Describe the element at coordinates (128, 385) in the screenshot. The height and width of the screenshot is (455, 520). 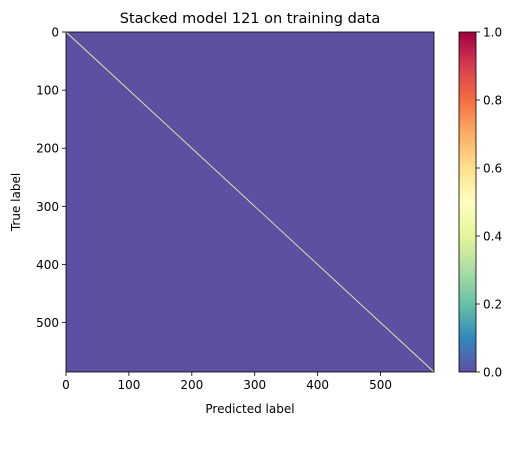
I see `x-tick-label: 100` at that location.